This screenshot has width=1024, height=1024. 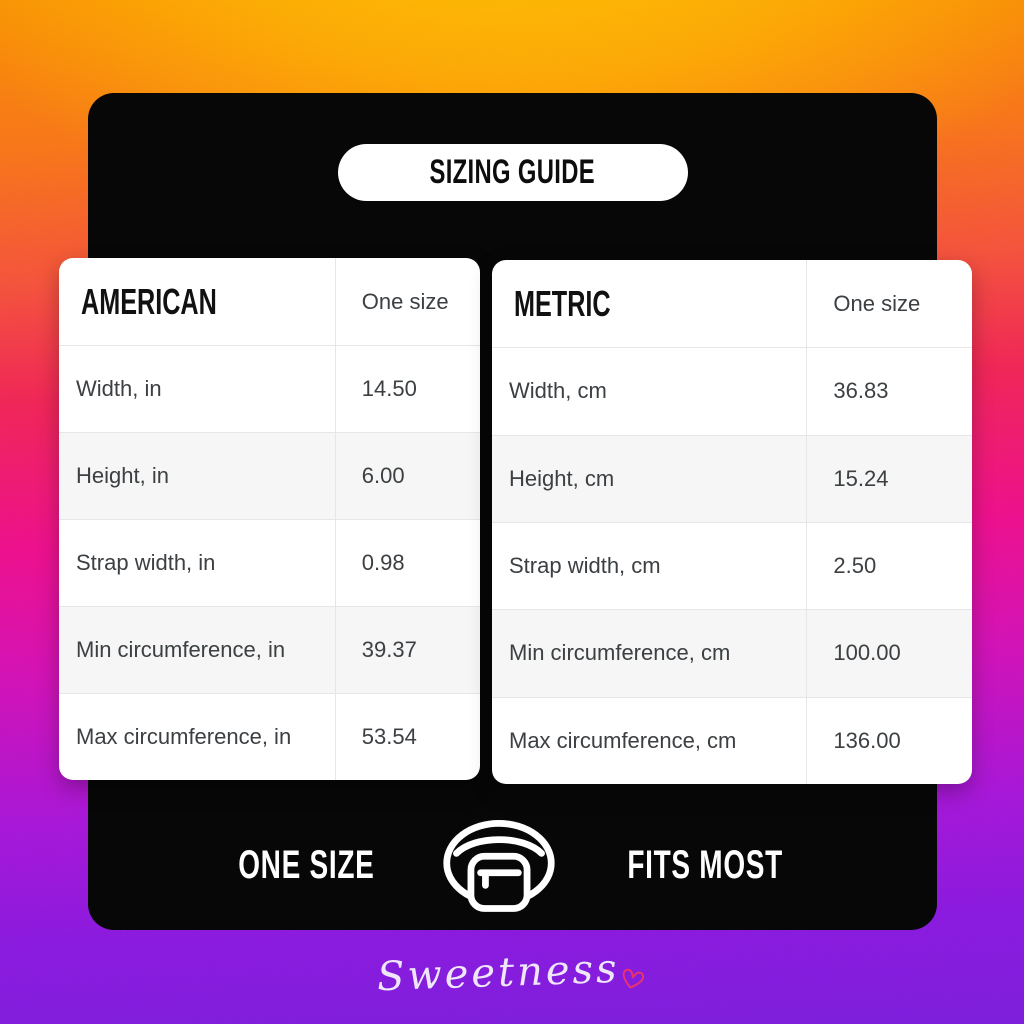 I want to click on table-row: Height, in 6.00, so click(x=269, y=475).